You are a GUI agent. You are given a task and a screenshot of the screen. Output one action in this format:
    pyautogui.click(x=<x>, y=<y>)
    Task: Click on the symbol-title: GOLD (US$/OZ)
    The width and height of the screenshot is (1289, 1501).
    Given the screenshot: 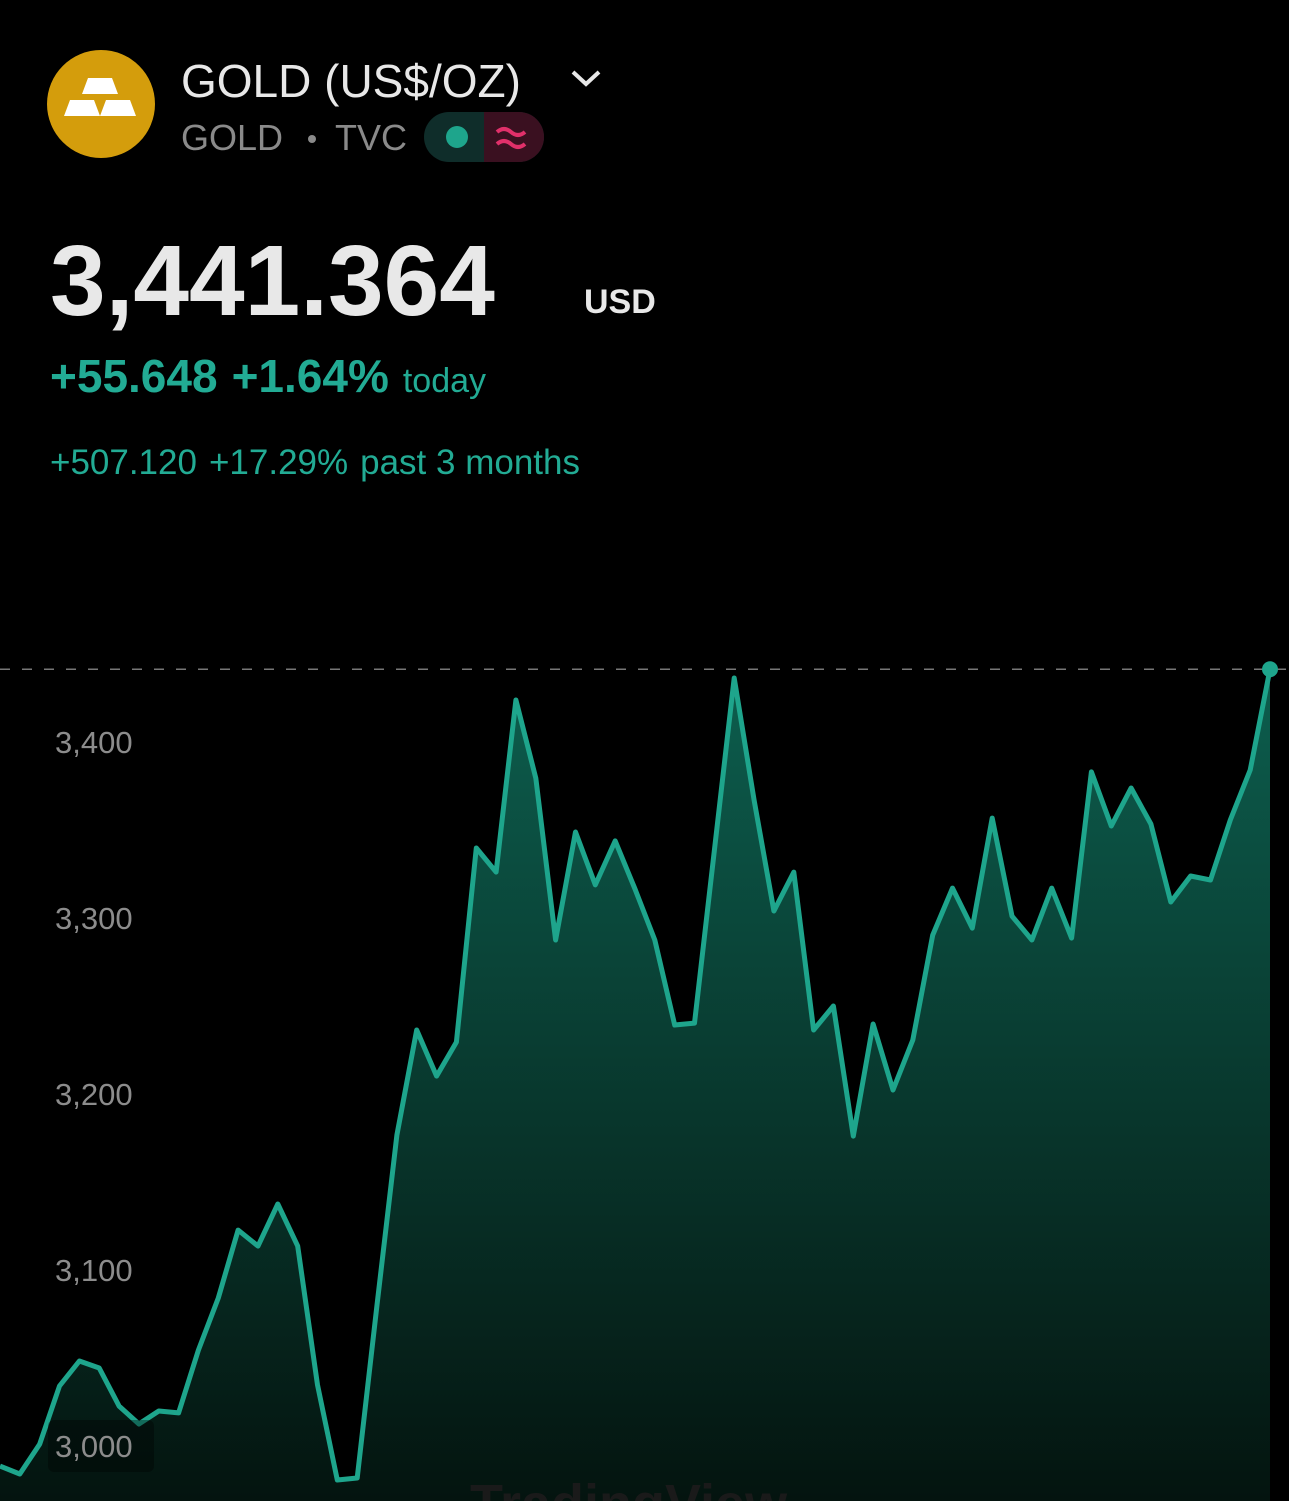 What is the action you would take?
    pyautogui.click(x=351, y=81)
    